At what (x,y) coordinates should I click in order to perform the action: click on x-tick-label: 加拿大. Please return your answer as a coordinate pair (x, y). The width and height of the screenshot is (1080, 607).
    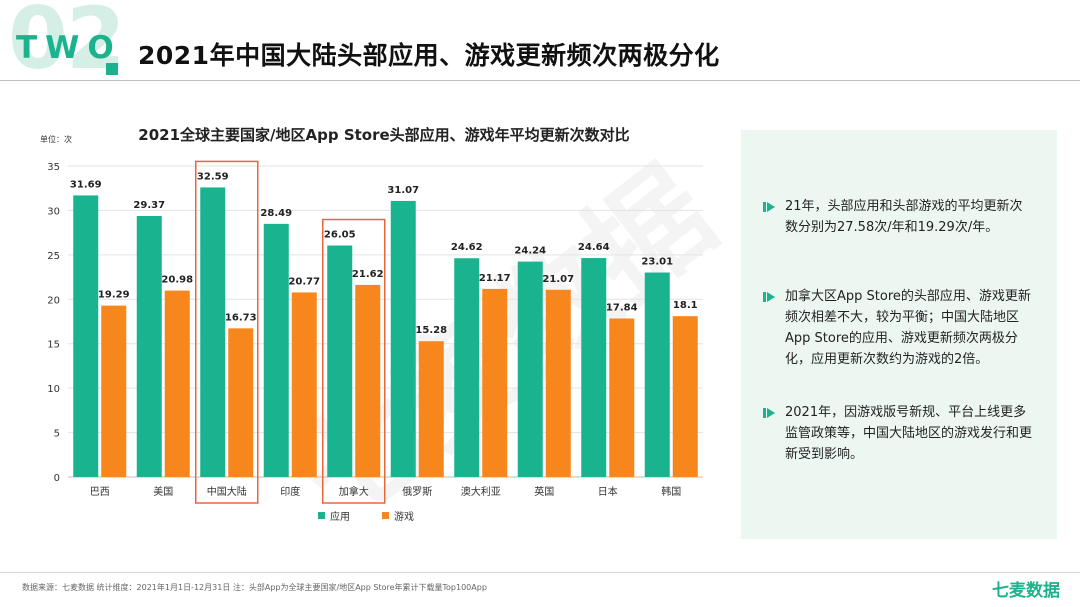
    Looking at the image, I should click on (354, 491).